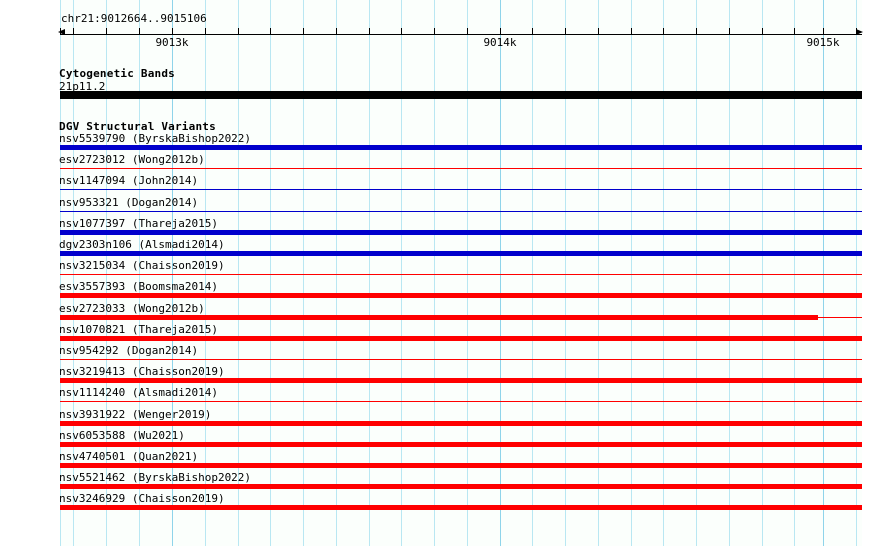 Image resolution: width=890 pixels, height=546 pixels. Describe the element at coordinates (137, 126) in the screenshot. I see `dgv-structural-variants-title: DGV Structural Variants` at that location.